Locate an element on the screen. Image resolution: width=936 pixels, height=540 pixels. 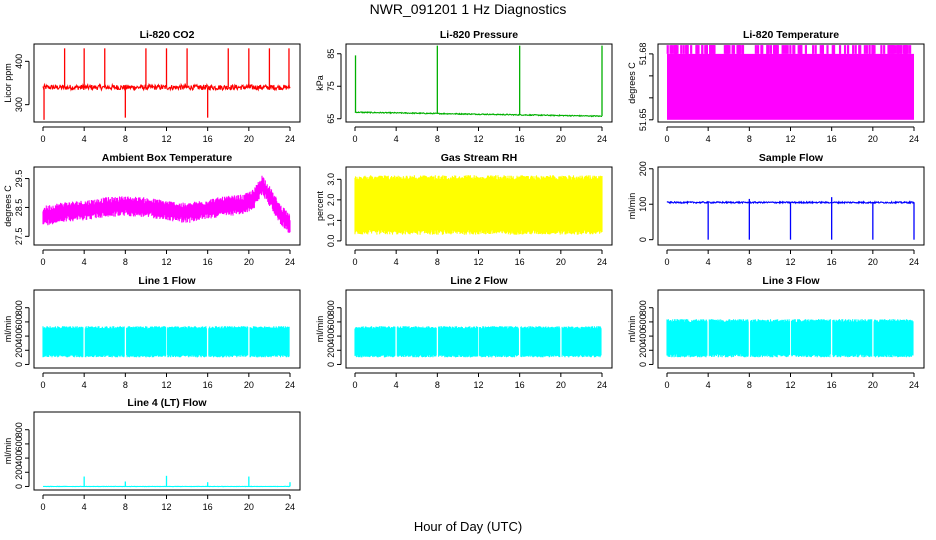
y-tick-label: 29.5 is located at coordinates (19, 179).